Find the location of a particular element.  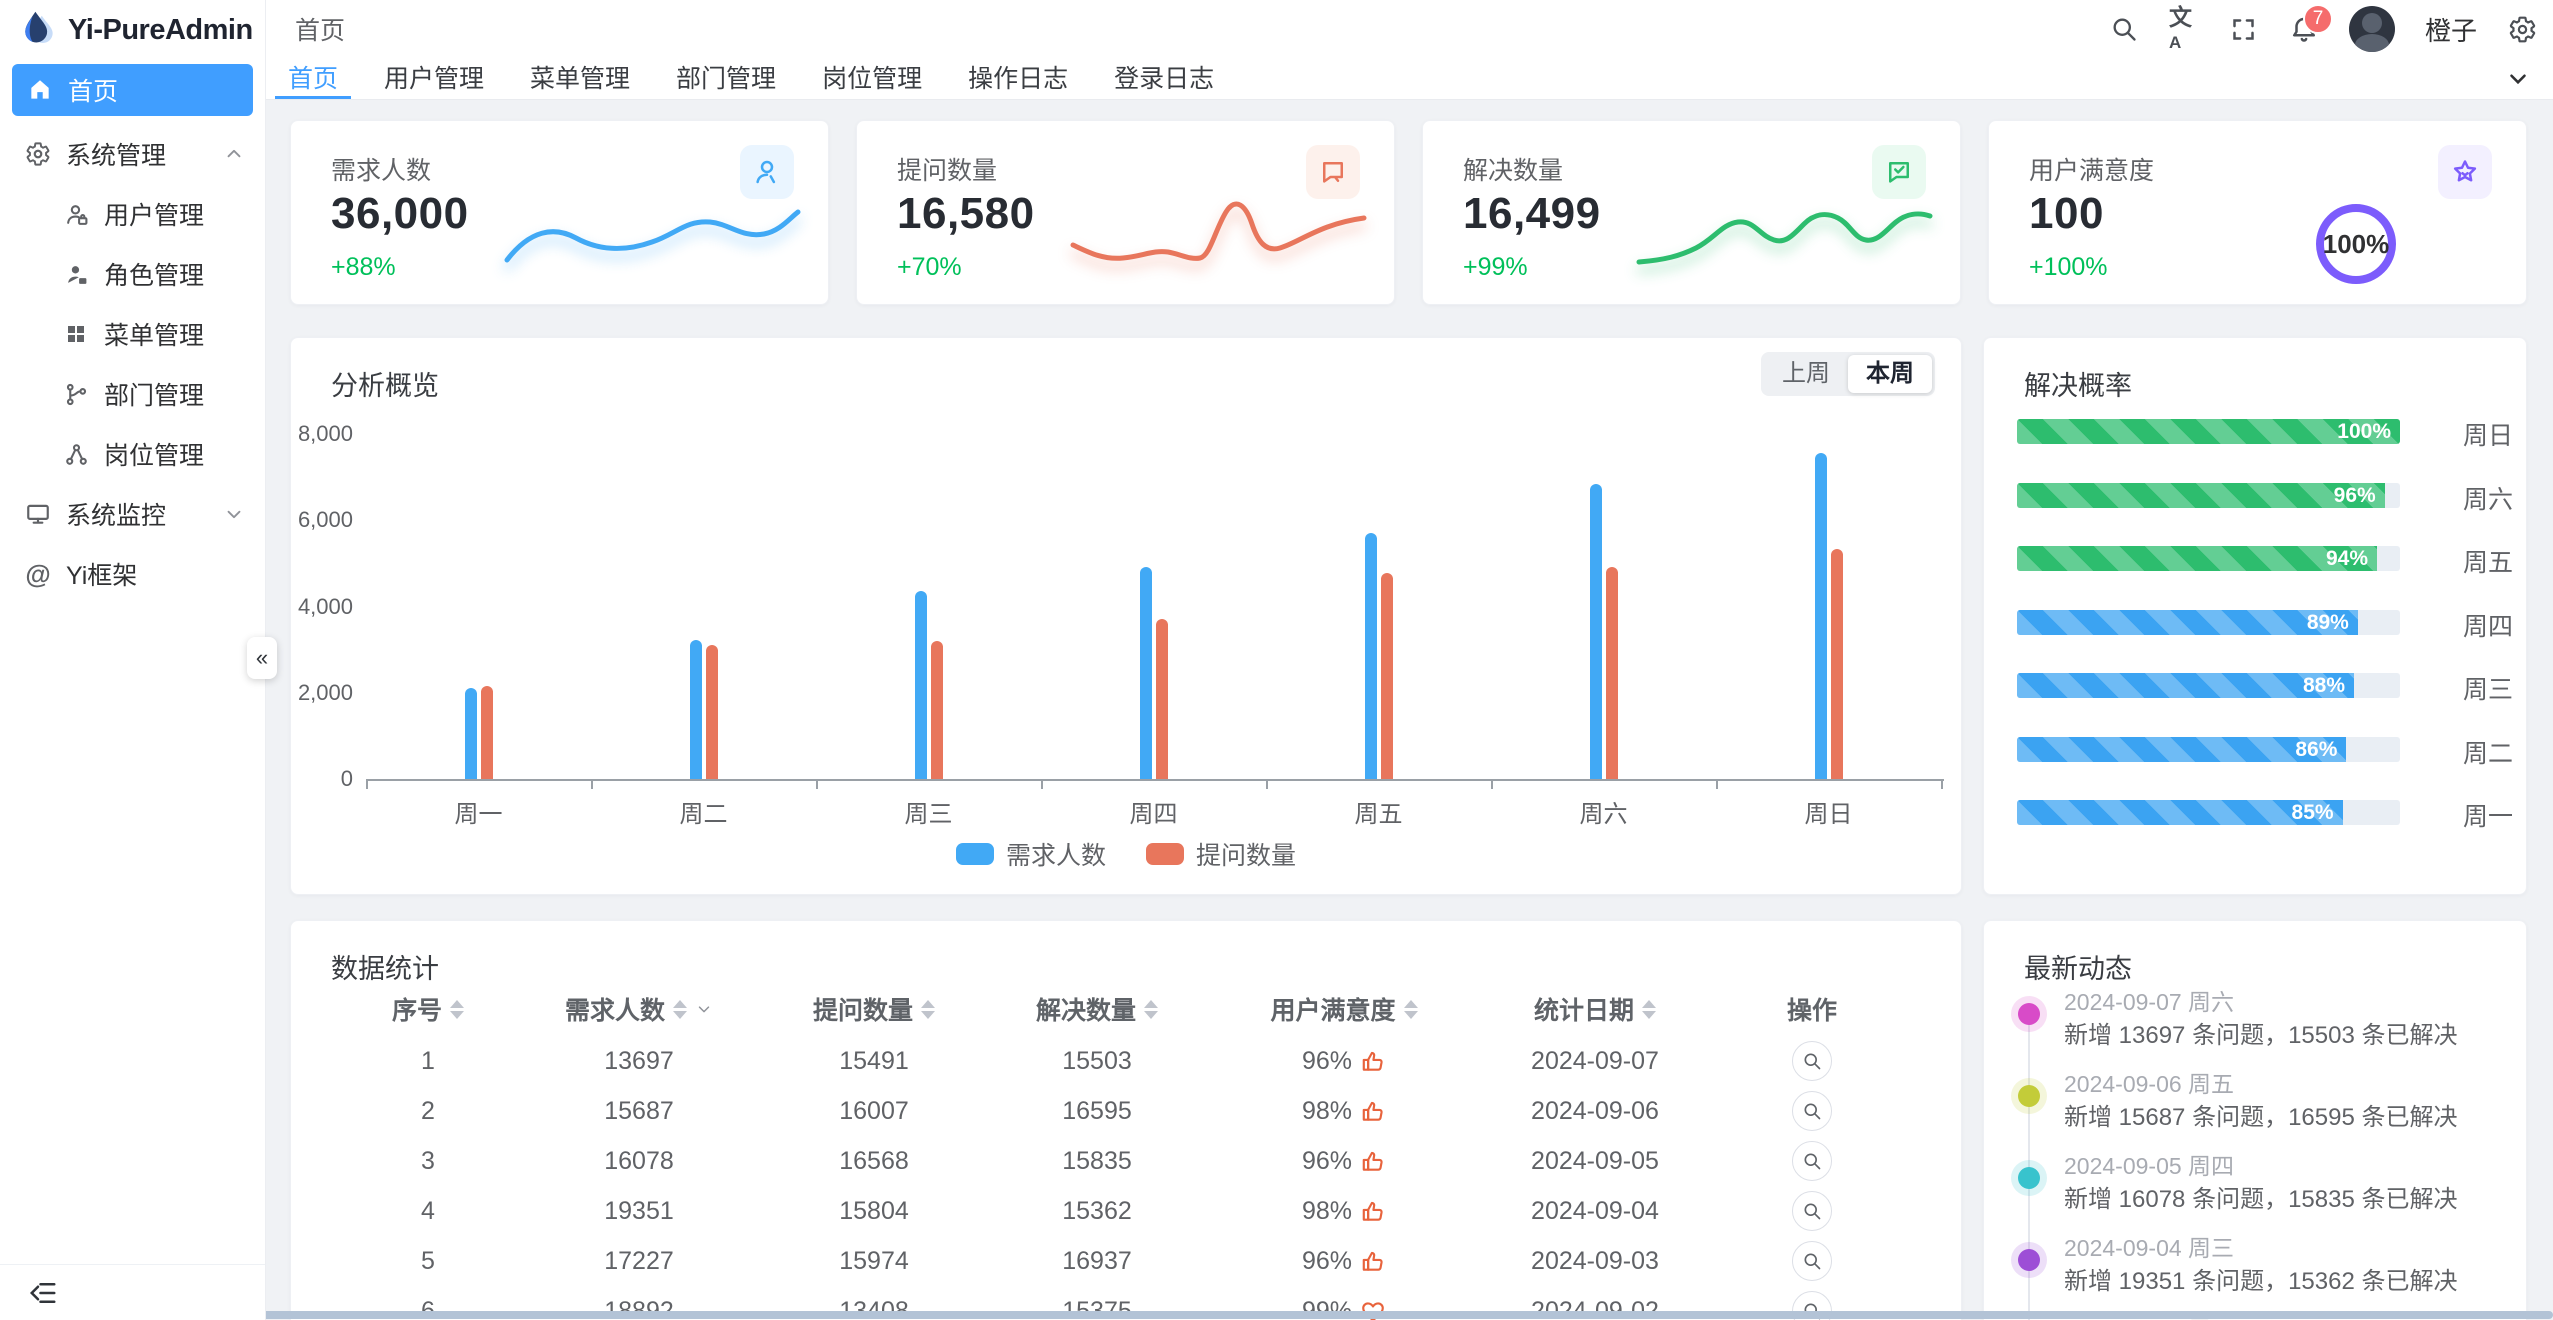

sidebar-item-label: 岗位管理 is located at coordinates (154, 456).